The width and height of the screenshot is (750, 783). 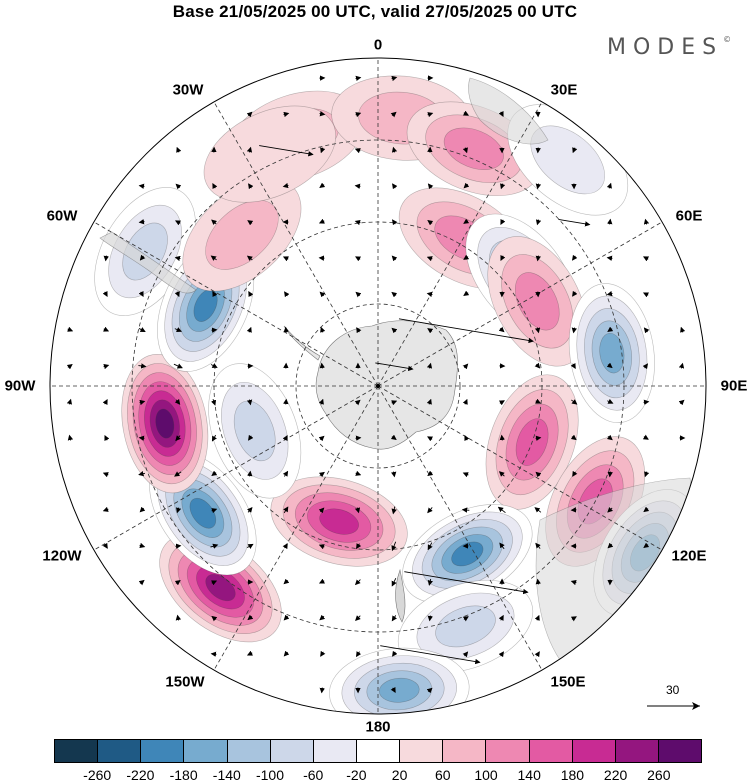 What do you see at coordinates (20, 386) in the screenshot?
I see `lon-label-90w: 90W` at bounding box center [20, 386].